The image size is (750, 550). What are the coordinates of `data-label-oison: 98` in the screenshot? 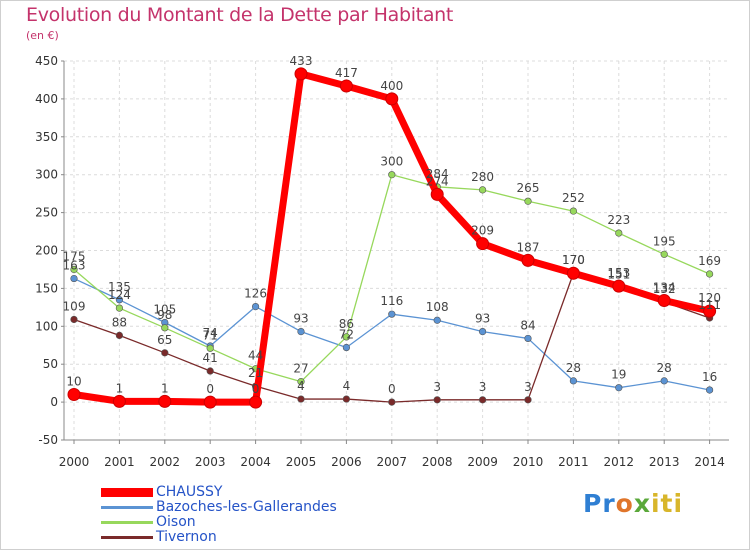 It's located at (164, 315).